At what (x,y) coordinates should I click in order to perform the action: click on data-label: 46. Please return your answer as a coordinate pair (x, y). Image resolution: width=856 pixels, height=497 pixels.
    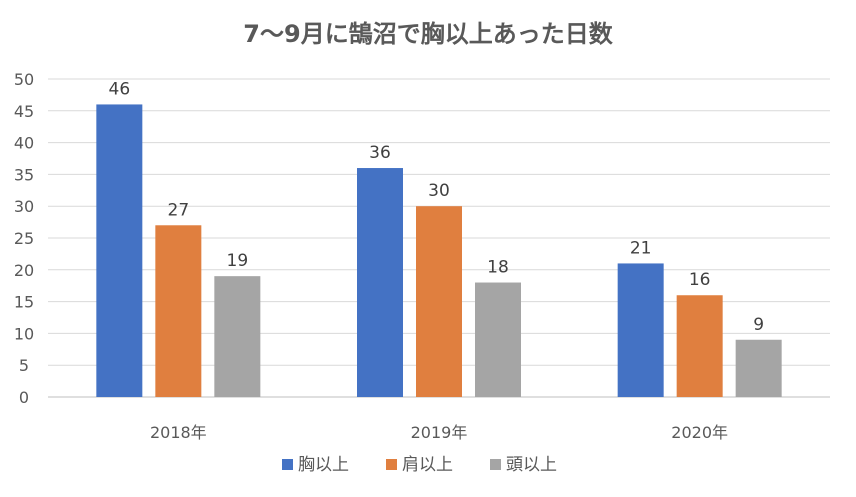
    Looking at the image, I should click on (120, 89).